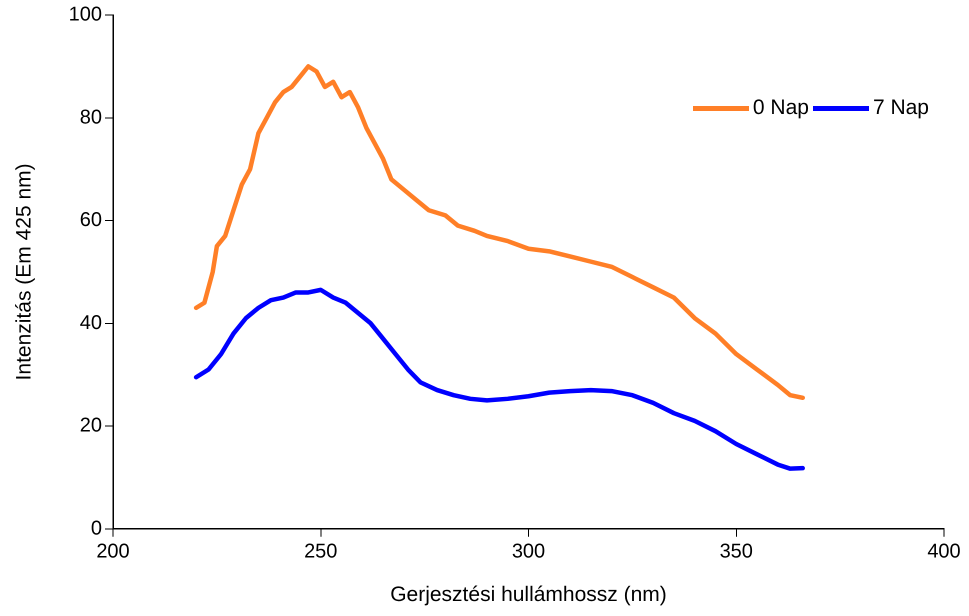  What do you see at coordinates (900, 108) in the screenshot?
I see `legend-label: 7 Nap` at bounding box center [900, 108].